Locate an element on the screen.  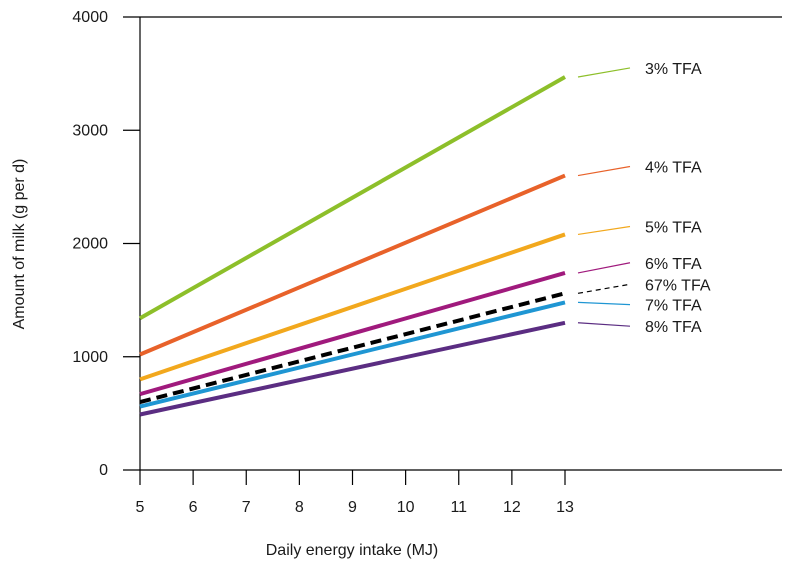
x-tick-label: 11 is located at coordinates (458, 507).